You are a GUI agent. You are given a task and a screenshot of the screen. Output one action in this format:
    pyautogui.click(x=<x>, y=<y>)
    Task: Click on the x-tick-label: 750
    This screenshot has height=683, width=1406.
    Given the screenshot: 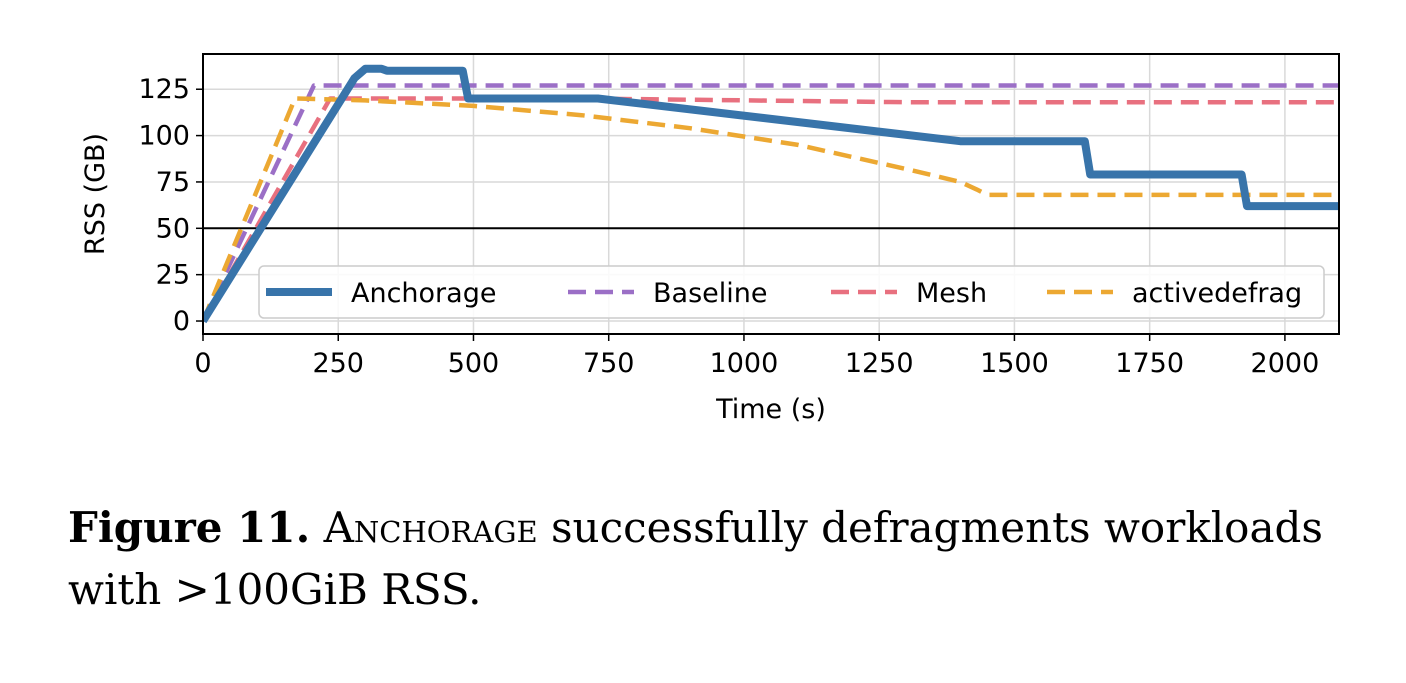 What is the action you would take?
    pyautogui.click(x=609, y=363)
    